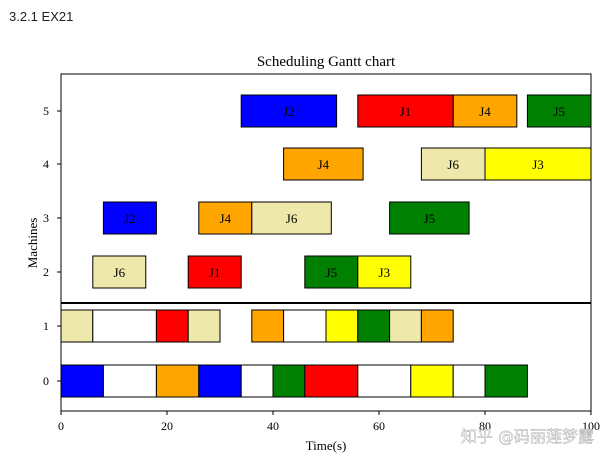  What do you see at coordinates (46, 164) in the screenshot?
I see `y-tick-label: 4` at bounding box center [46, 164].